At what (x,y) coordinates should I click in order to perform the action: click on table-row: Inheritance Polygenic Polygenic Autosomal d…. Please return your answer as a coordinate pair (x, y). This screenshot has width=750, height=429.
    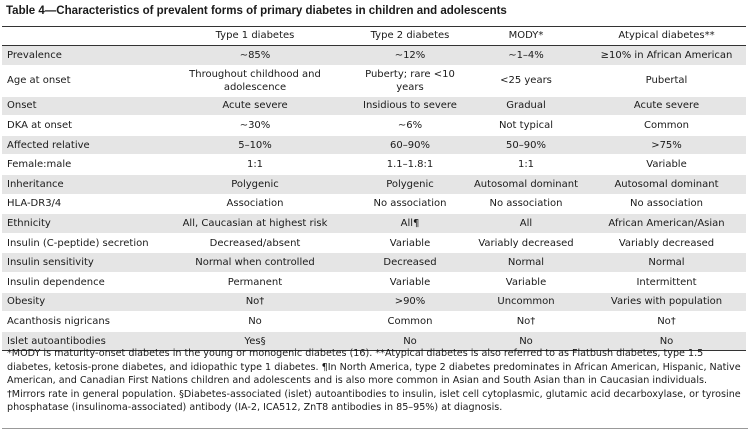
    Looking at the image, I should click on (374, 184).